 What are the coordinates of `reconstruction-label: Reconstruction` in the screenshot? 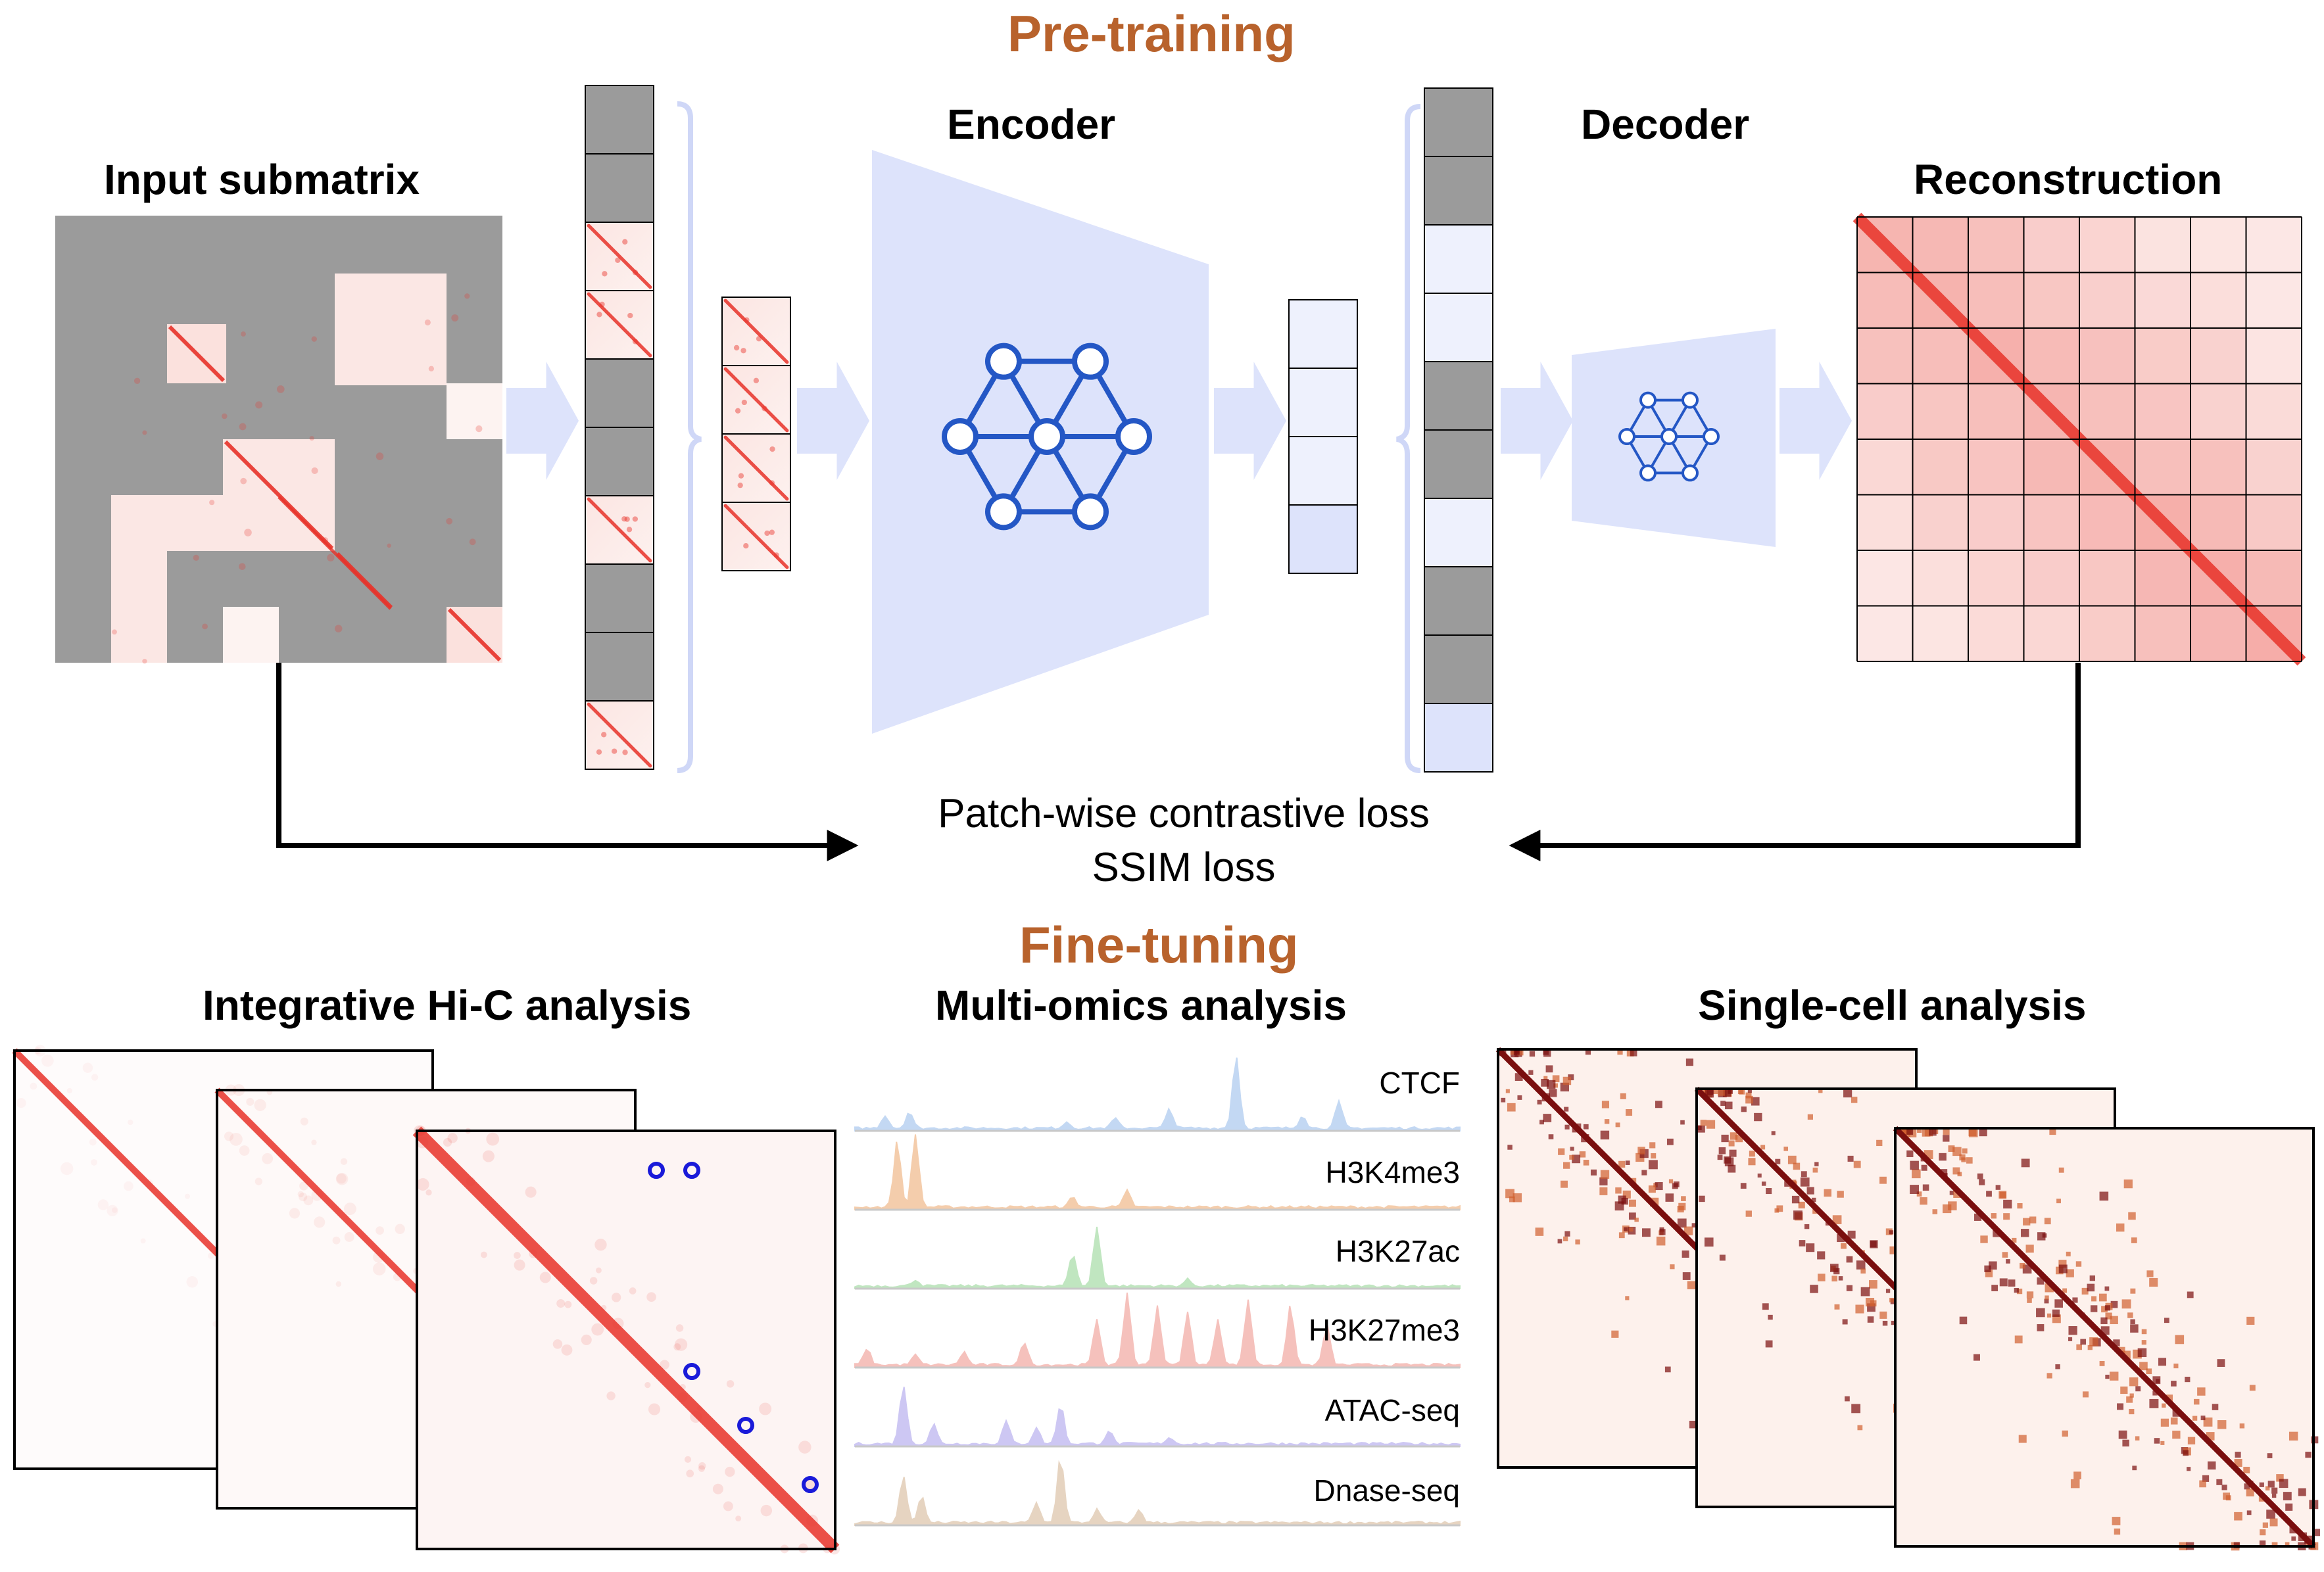 It's located at (2068, 179).